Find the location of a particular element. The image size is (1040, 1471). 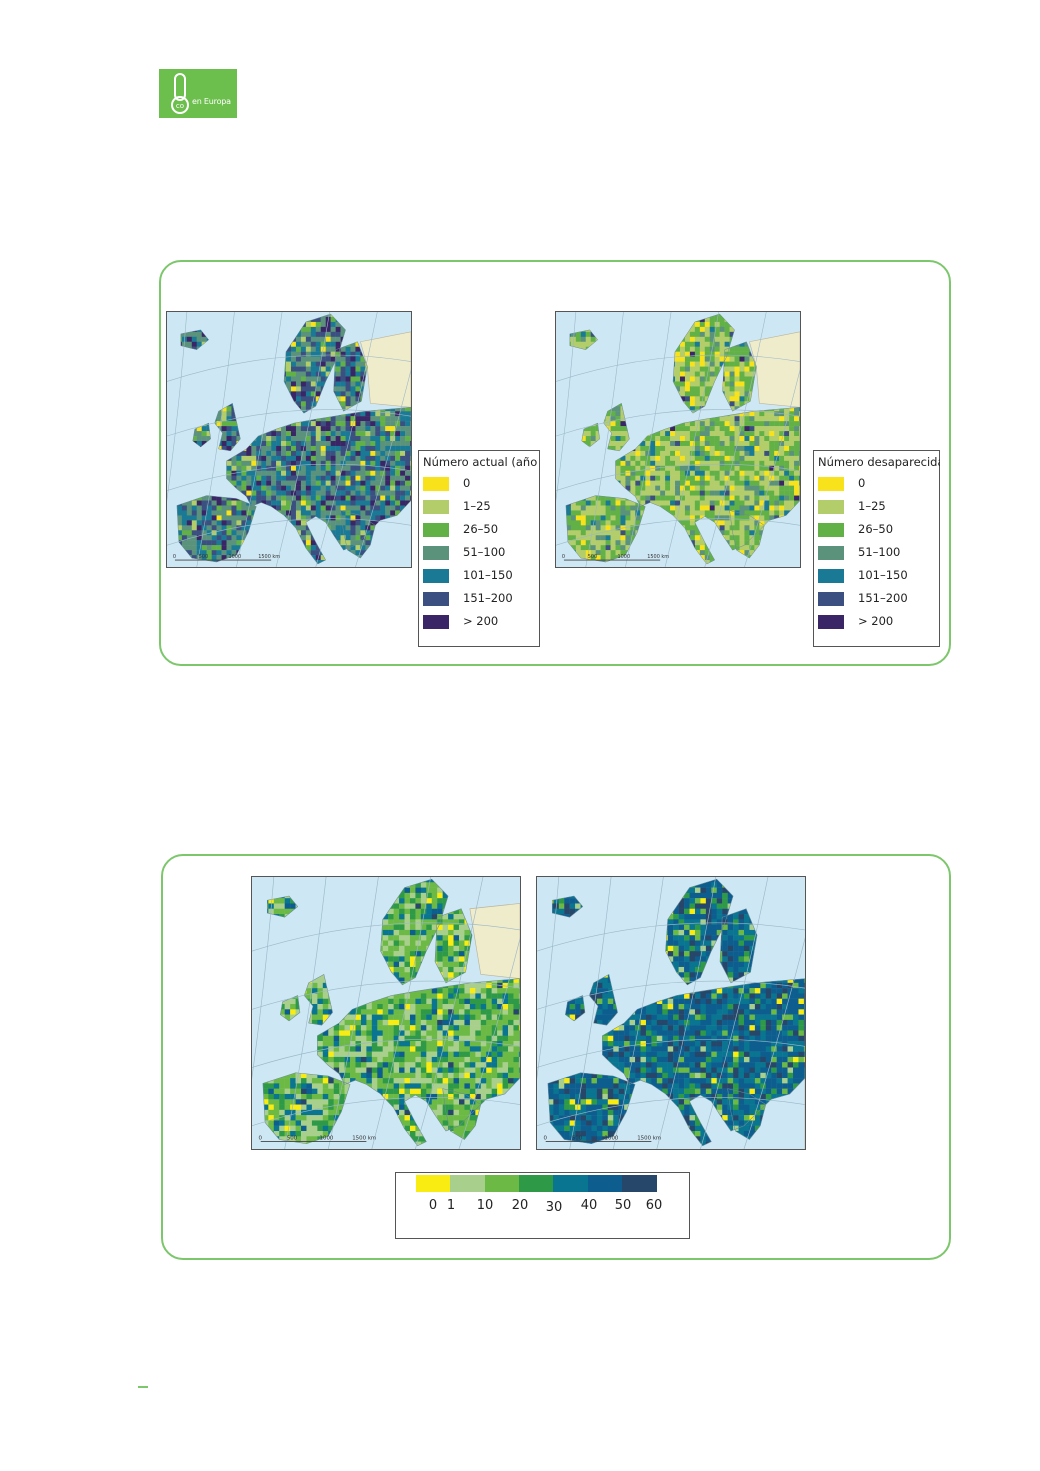

europe-map-scenario-a: 0 500 1000 1500 km is located at coordinates (386, 1013).